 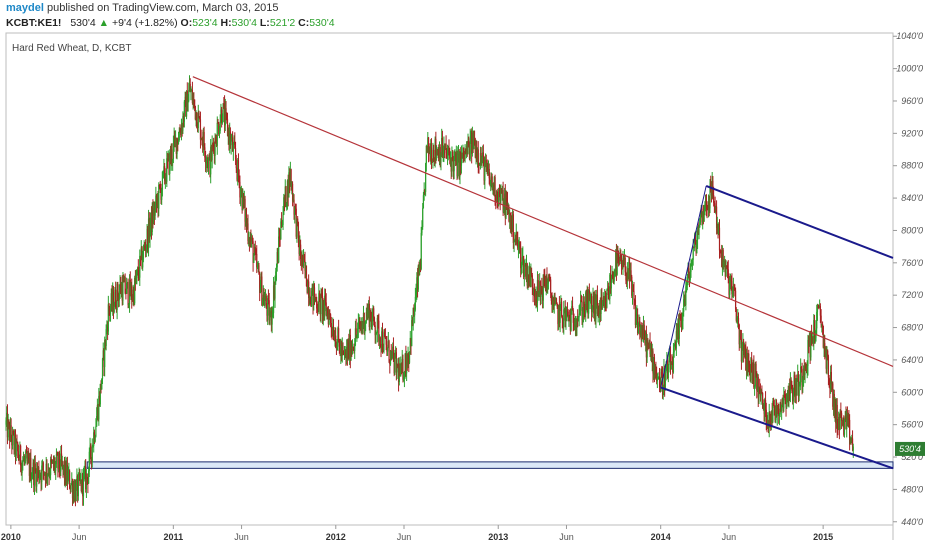 What do you see at coordinates (83, 23) in the screenshot?
I see `last-price: 530'4` at bounding box center [83, 23].